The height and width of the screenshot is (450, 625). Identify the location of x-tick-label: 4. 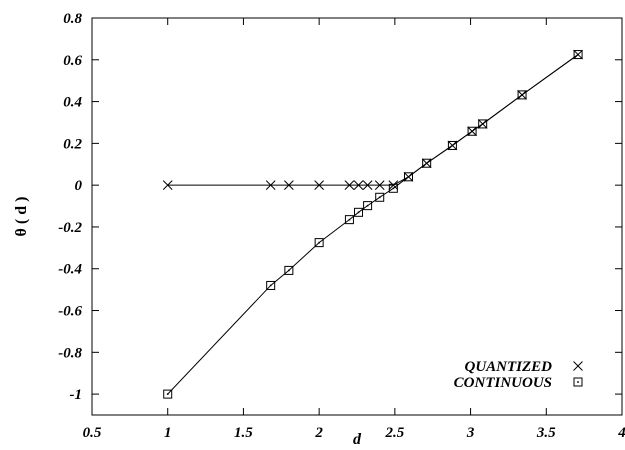
(621, 433).